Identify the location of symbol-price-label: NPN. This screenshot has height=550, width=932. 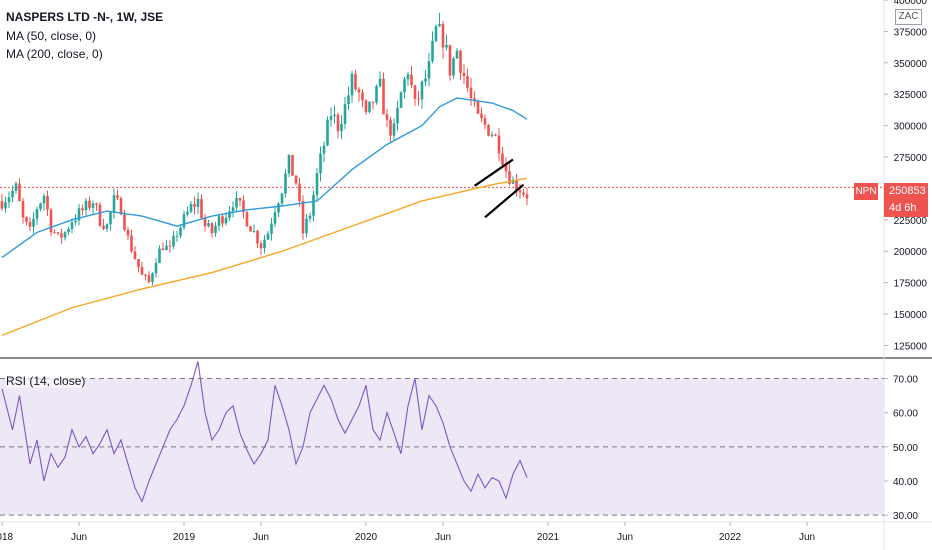
(866, 191).